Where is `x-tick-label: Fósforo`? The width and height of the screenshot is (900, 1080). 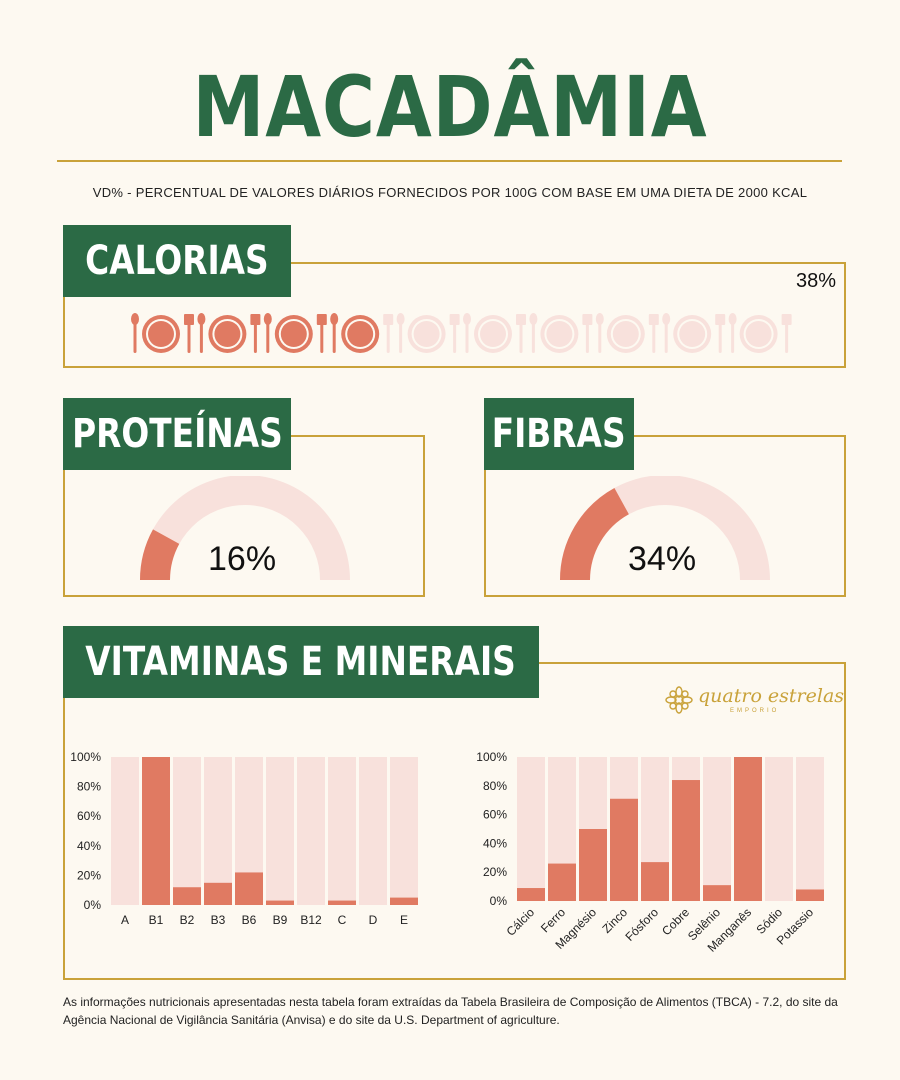 x-tick-label: Fósforo is located at coordinates (641, 924).